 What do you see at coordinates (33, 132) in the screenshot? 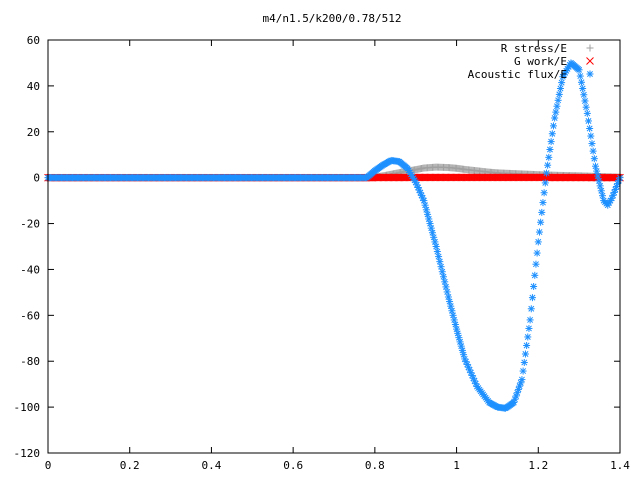
I see `y-tick-label: 20` at bounding box center [33, 132].